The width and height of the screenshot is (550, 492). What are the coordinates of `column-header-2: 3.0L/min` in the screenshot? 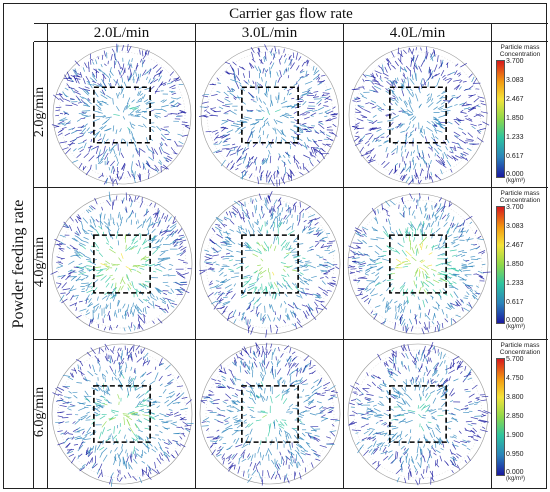 It's located at (270, 33).